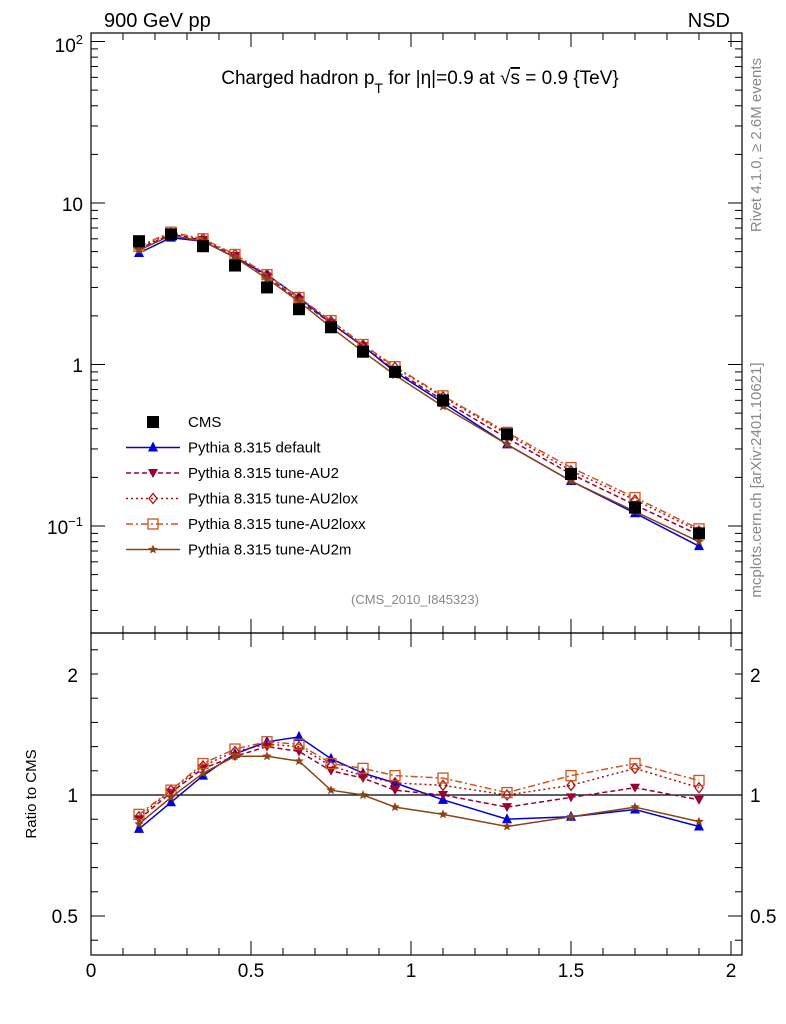 The image size is (786, 1024). I want to click on legend-label: Pythia 8.315 tune-AU2loxx, so click(277, 524).